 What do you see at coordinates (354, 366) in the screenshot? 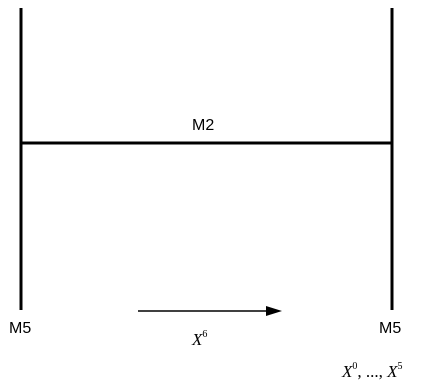
I see `x0-exponent: 0` at bounding box center [354, 366].